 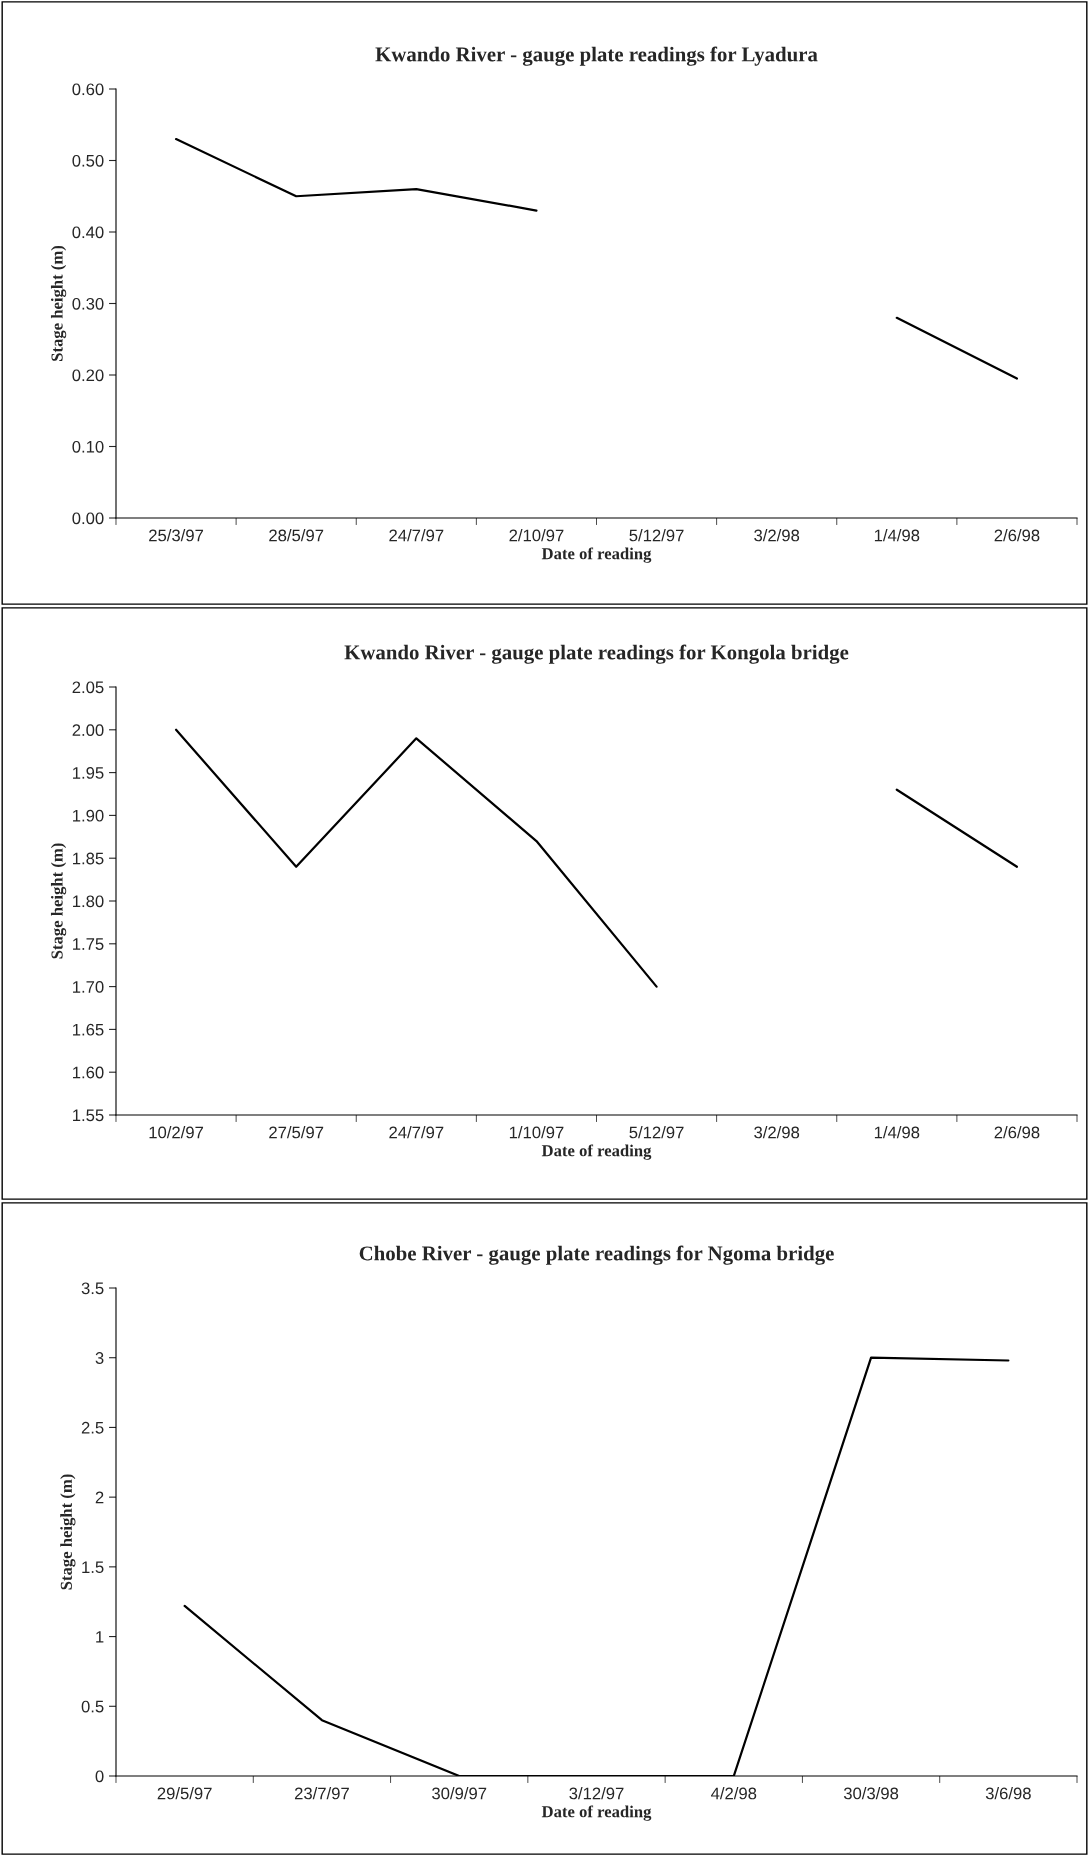 What do you see at coordinates (596, 654) in the screenshot?
I see `chart-title: Kwando River - gauge plate readings for Kongola bridge` at bounding box center [596, 654].